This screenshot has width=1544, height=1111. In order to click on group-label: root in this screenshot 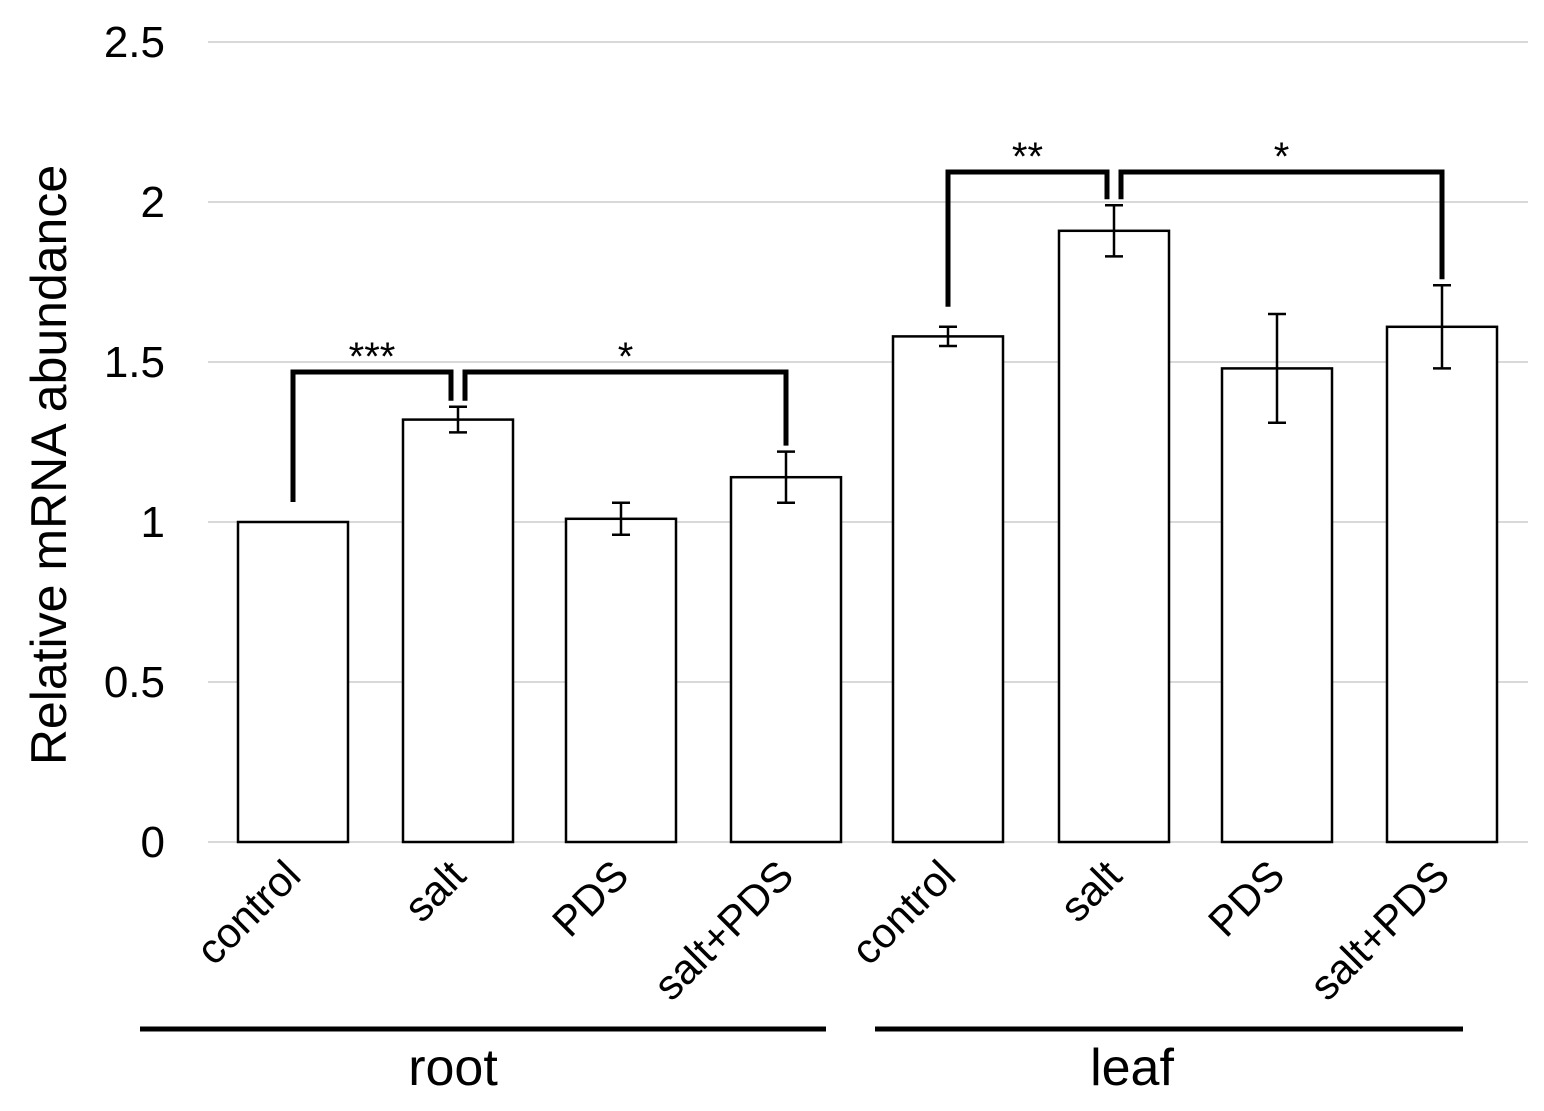, I will do `click(453, 1068)`.